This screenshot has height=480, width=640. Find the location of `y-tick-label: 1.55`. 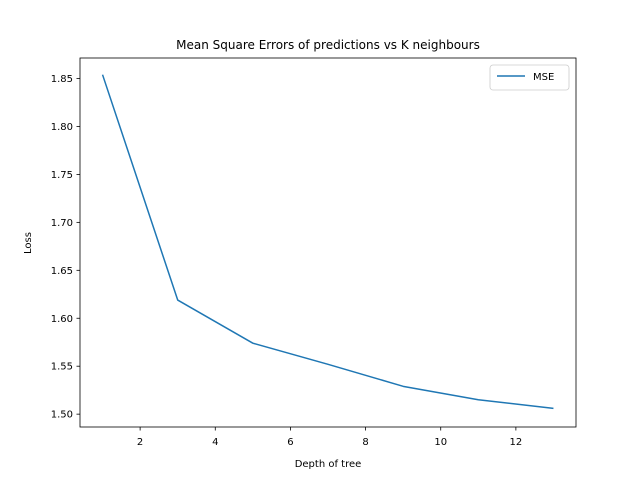

y-tick-label: 1.55 is located at coordinates (62, 367).